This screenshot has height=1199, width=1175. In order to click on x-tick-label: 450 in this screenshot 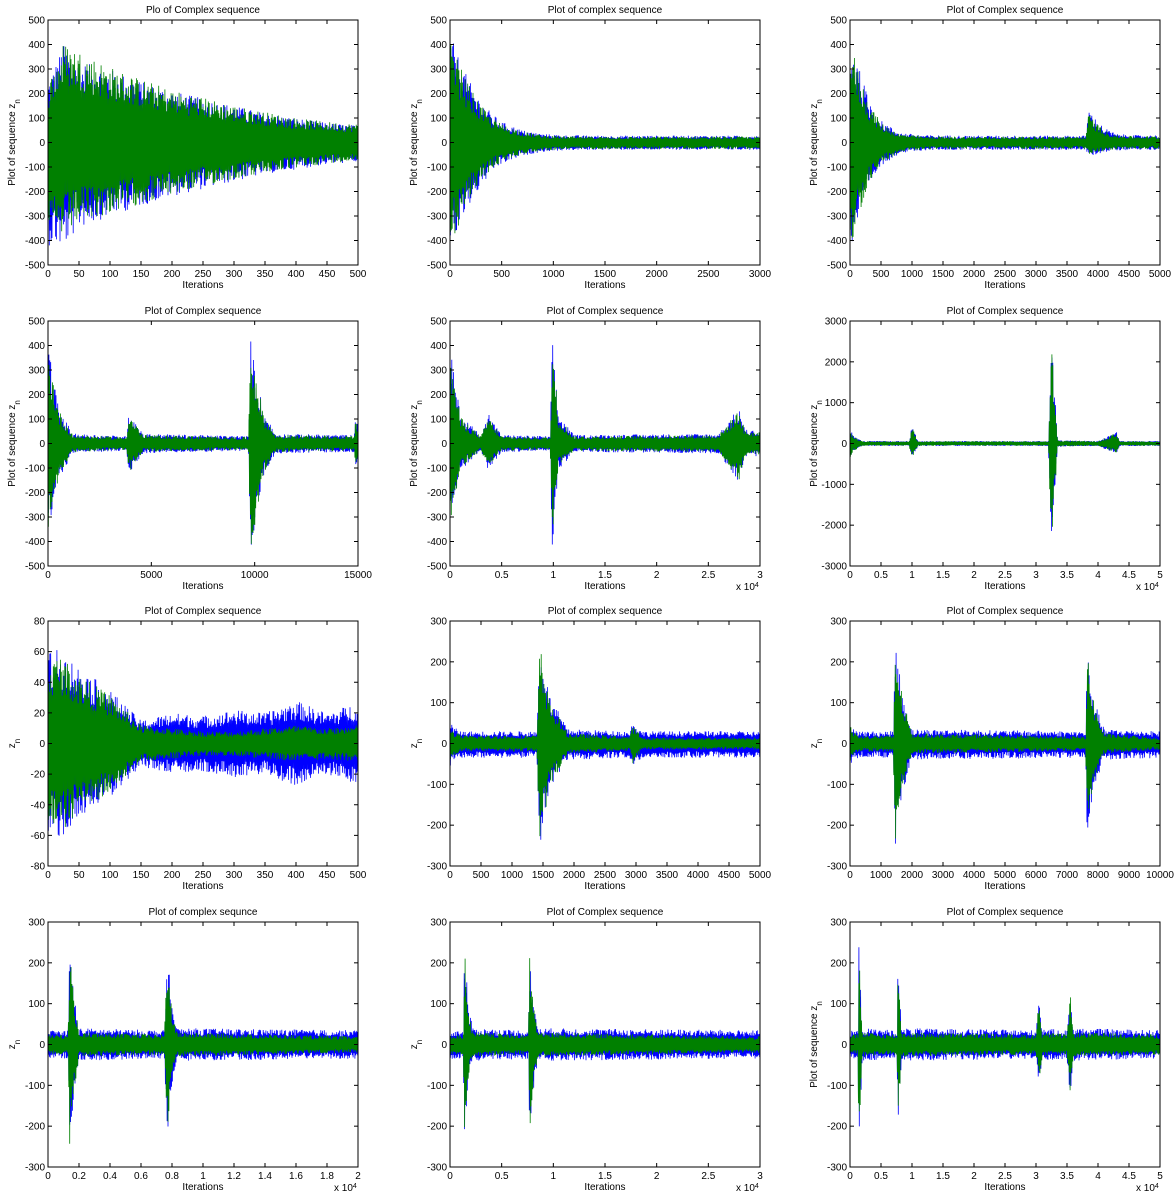, I will do `click(327, 274)`.